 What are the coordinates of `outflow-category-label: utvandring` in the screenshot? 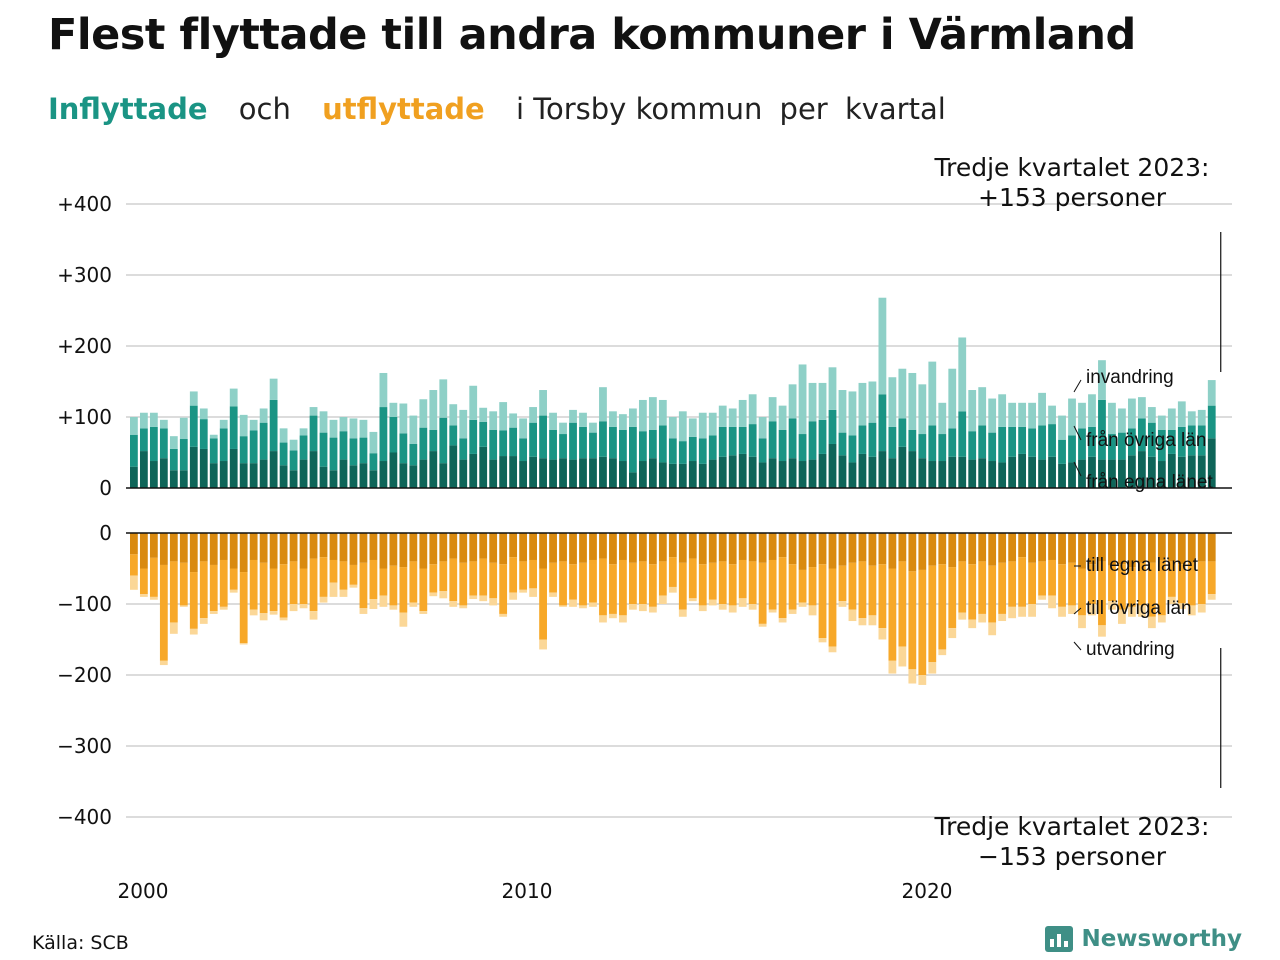 It's located at (1130, 649).